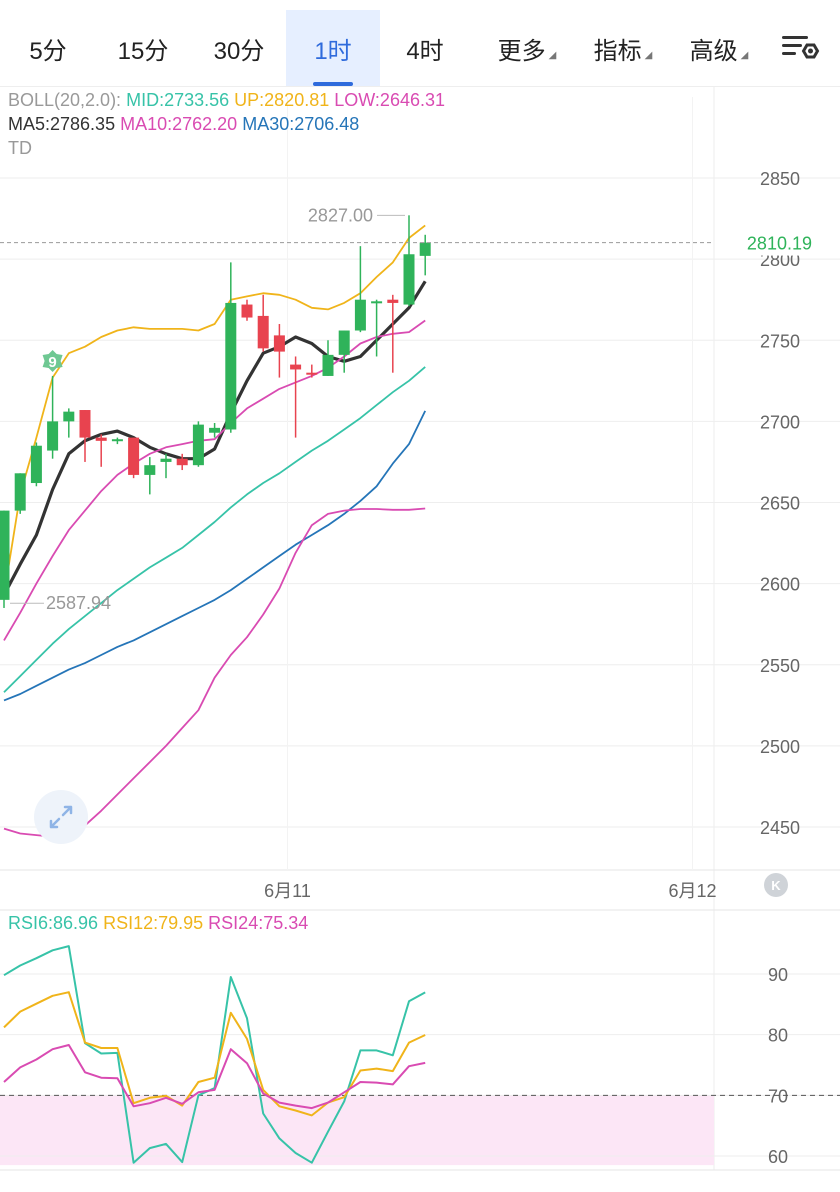  Describe the element at coordinates (420, 1181) in the screenshot. I see `next-panel-divider` at that location.